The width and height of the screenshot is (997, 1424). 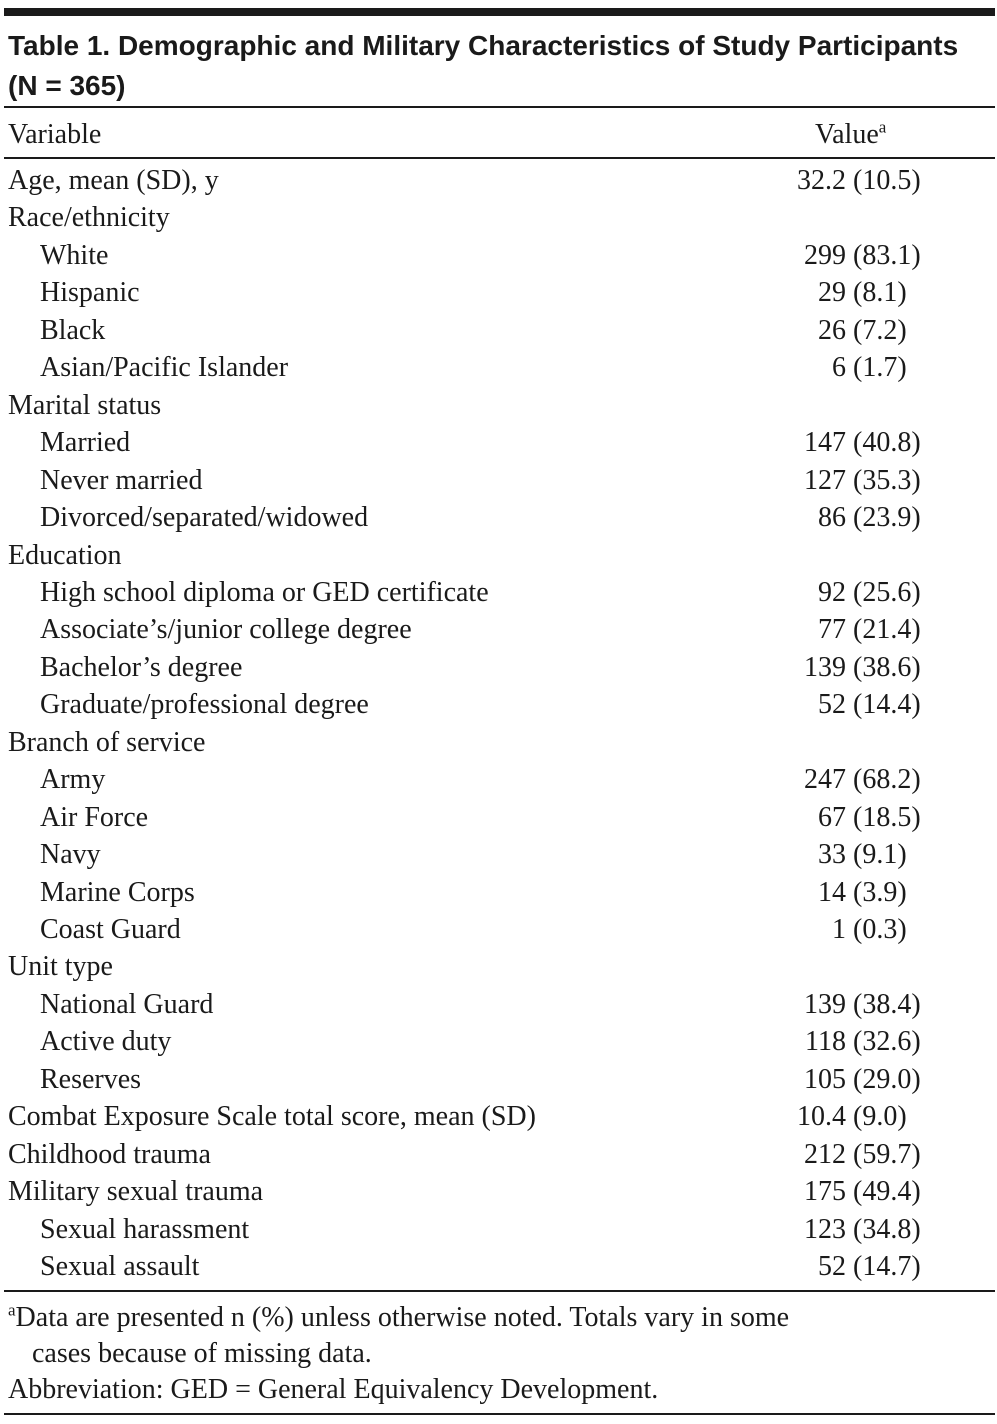 I want to click on cell-value: 33 (9.1), so click(x=862, y=855).